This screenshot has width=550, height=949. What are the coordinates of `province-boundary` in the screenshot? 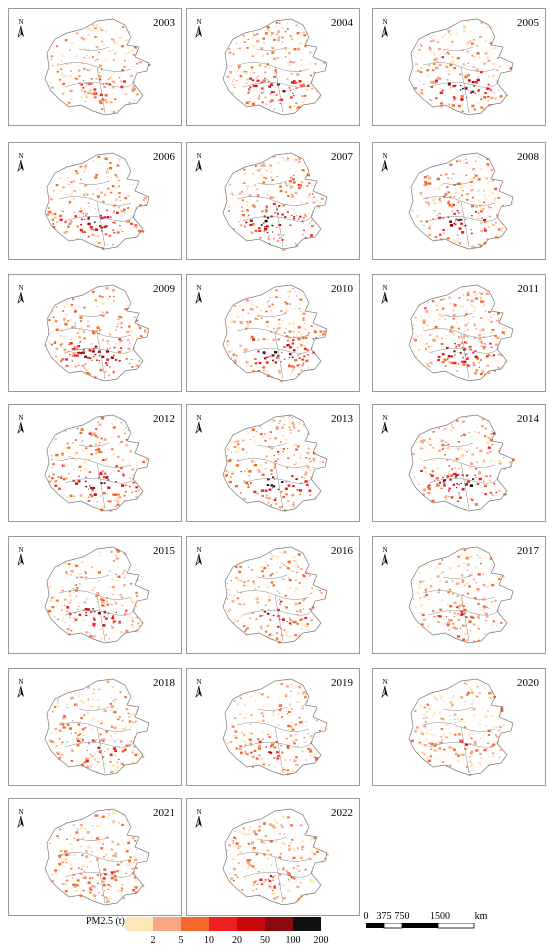 It's located at (464, 84).